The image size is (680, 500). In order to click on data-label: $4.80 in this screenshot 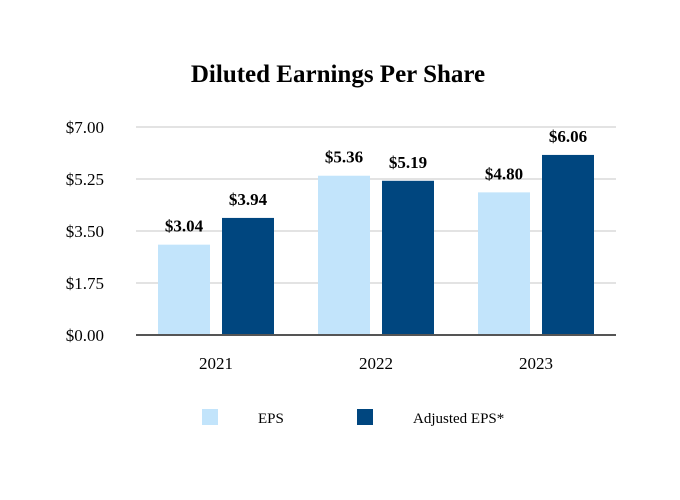, I will do `click(504, 173)`.